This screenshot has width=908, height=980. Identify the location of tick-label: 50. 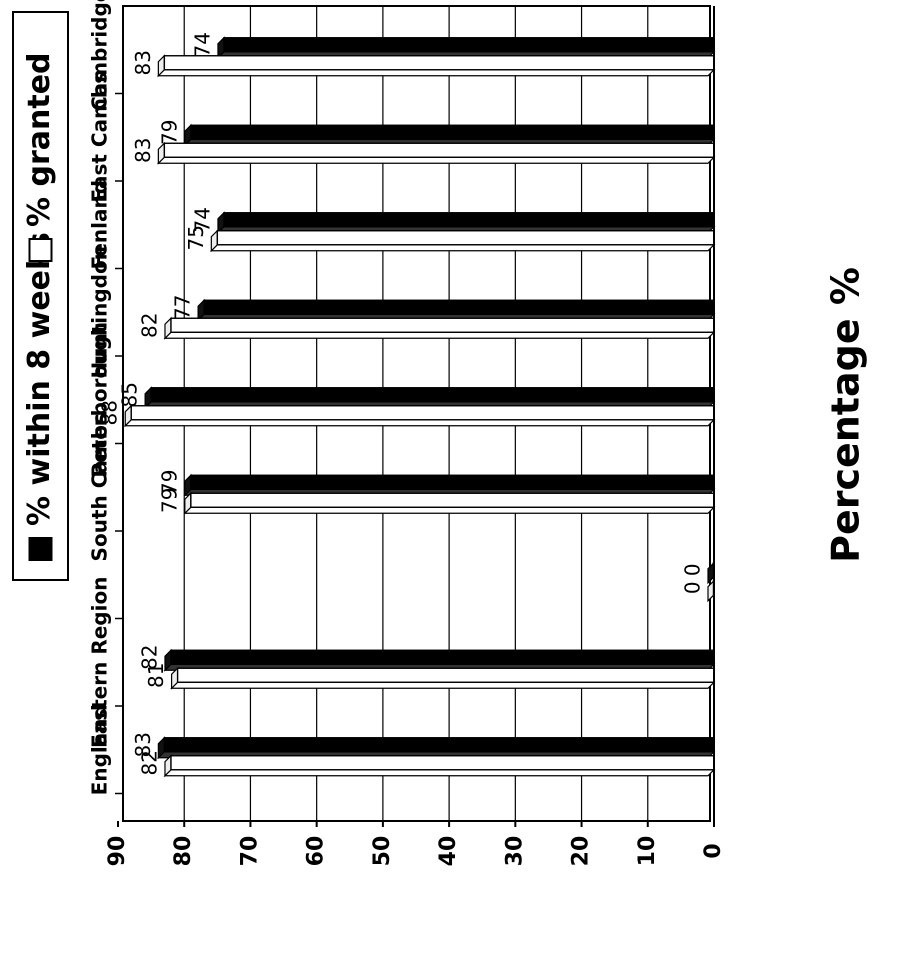
(382, 851).